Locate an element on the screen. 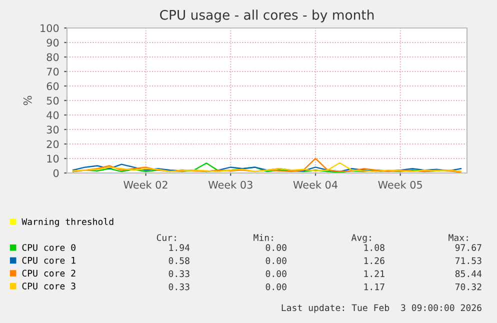 The width and height of the screenshot is (497, 323). y-tick-label: 80 is located at coordinates (52, 57).